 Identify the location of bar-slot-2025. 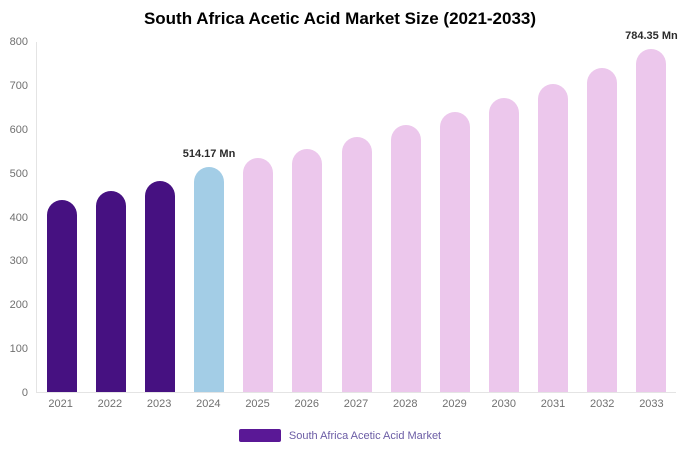
(258, 217).